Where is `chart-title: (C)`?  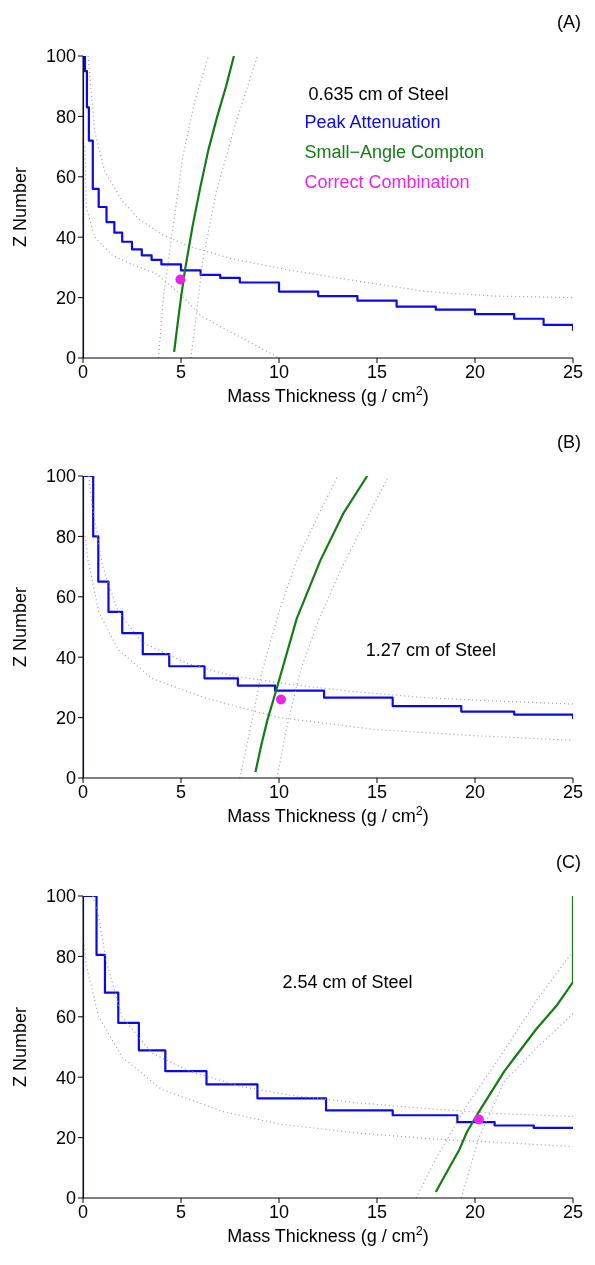 chart-title: (C) is located at coordinates (568, 862).